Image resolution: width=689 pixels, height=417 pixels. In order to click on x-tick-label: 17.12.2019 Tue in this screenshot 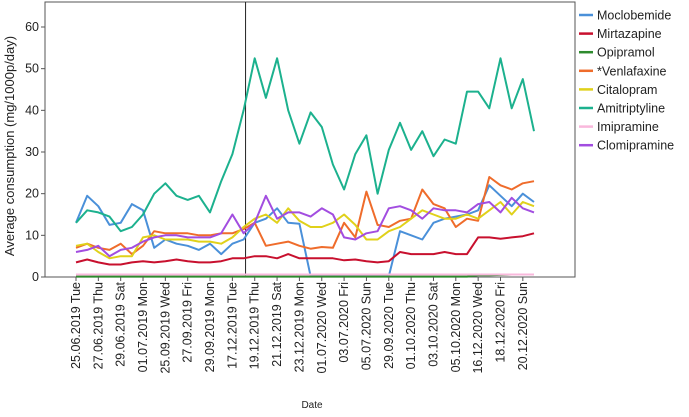, I will do `click(232, 325)`.